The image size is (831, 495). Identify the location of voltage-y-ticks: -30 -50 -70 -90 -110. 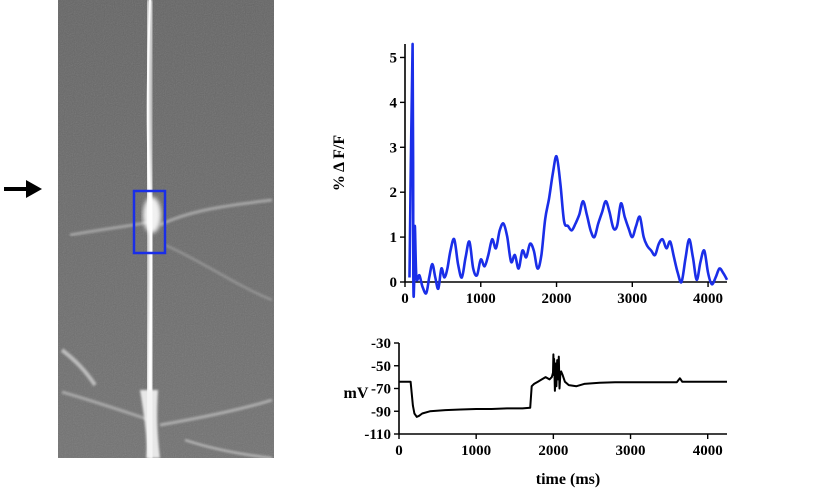
(381, 389).